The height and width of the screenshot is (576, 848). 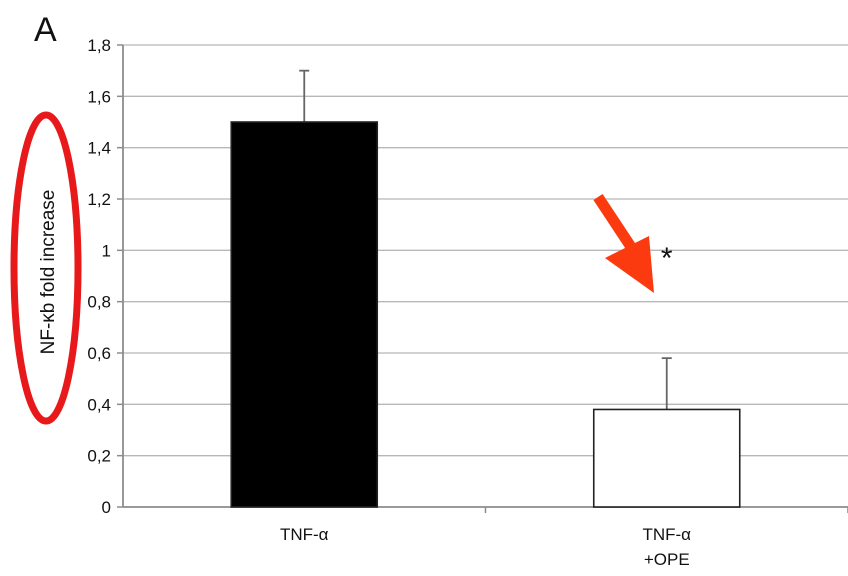 I want to click on y-tick-label: 0,2, so click(x=99, y=456).